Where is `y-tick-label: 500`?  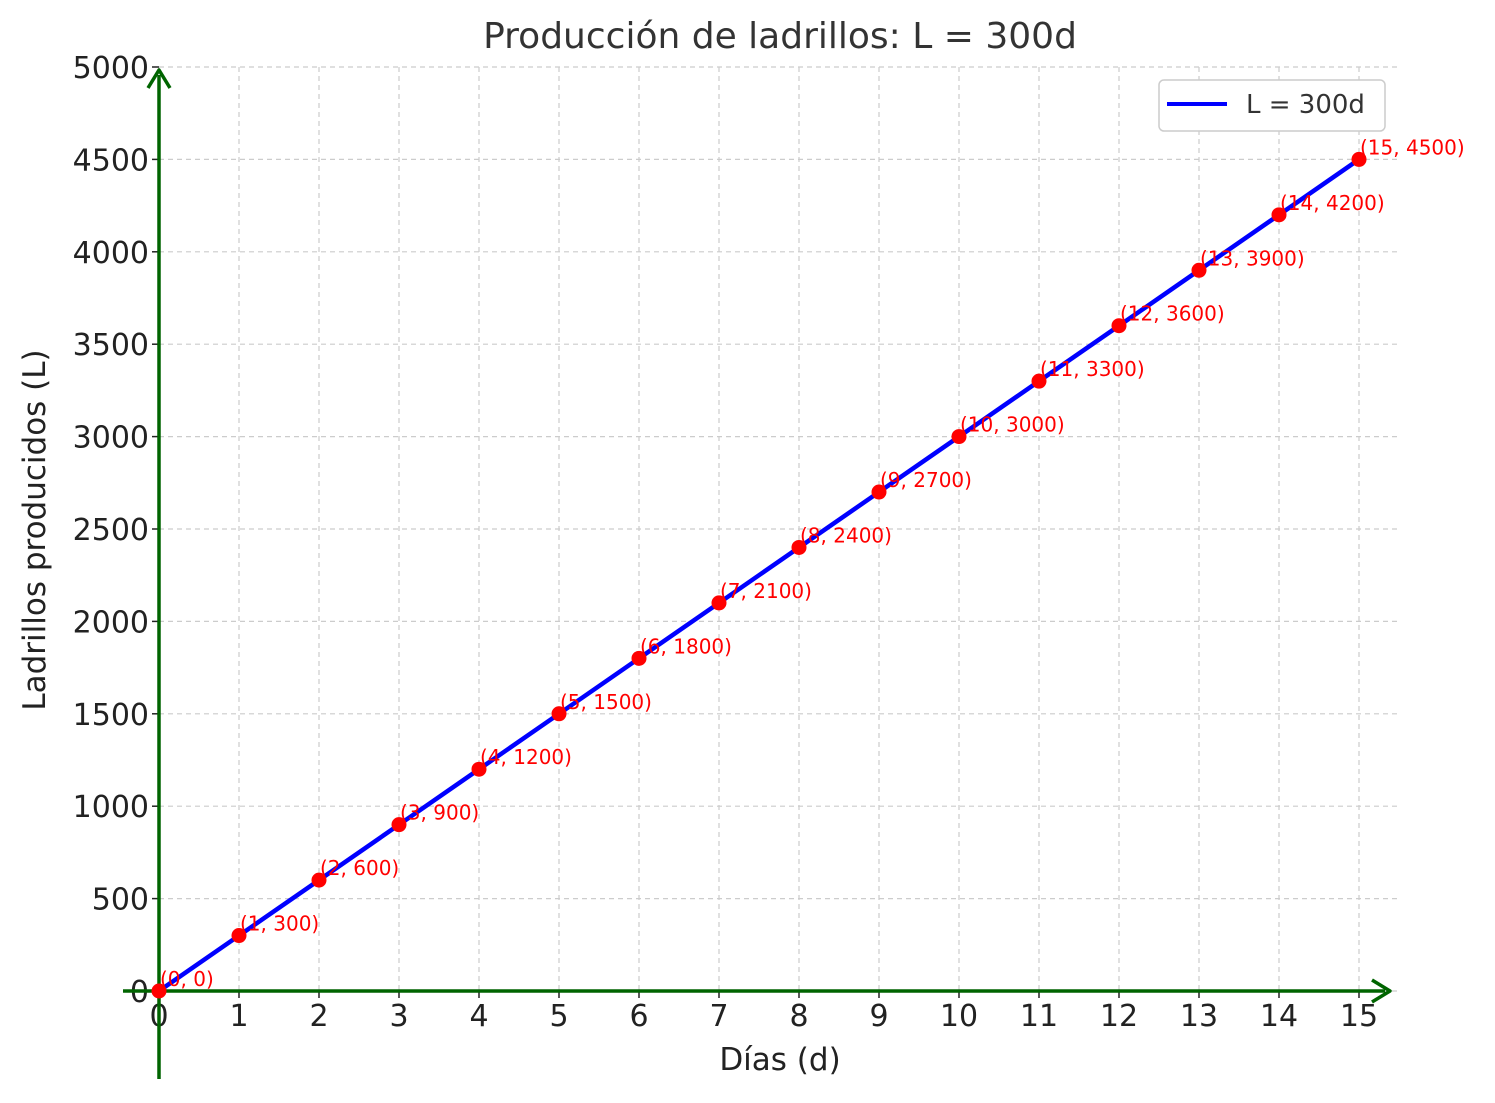 y-tick-label: 500 is located at coordinates (120, 900).